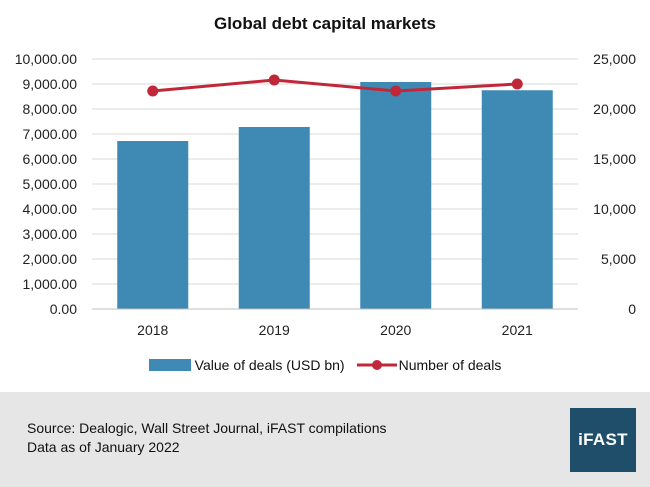 This screenshot has width=650, height=487. I want to click on x-tick-label: 2019, so click(274, 330).